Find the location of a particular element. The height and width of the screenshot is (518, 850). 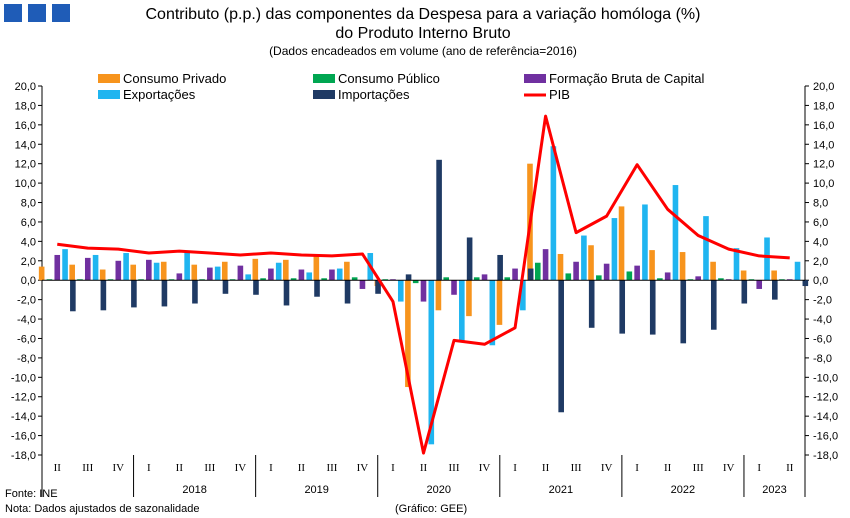

y-tick-label-right: -2,0 is located at coordinates (822, 301).